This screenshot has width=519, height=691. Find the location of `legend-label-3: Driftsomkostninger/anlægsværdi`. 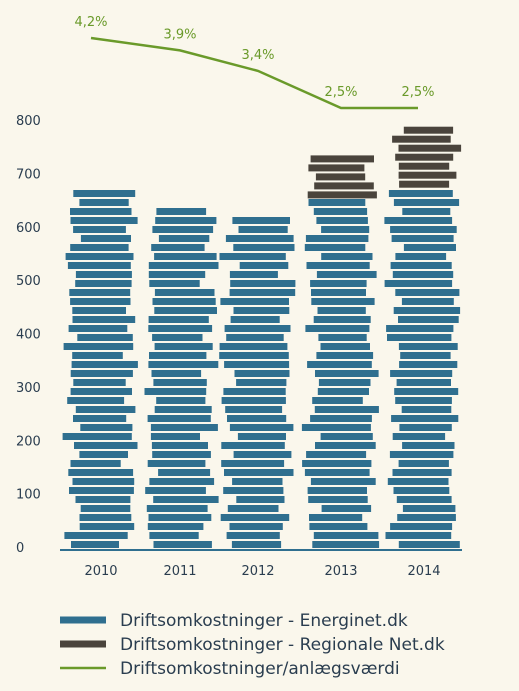

legend-label-3: Driftsomkostninger/anlægsværdi is located at coordinates (260, 669).